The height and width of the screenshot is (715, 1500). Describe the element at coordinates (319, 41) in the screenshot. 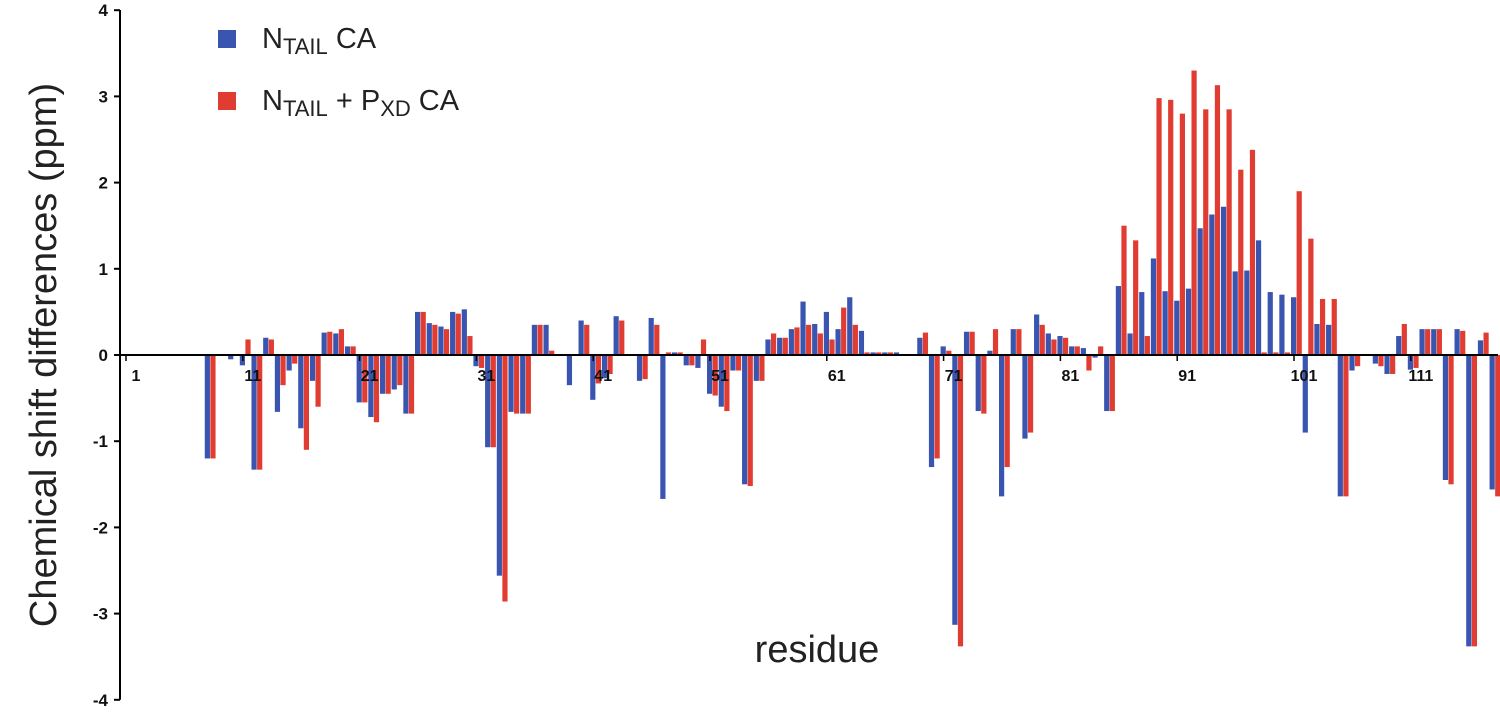

I see `legend-label-ntail: NTAIL CA` at that location.